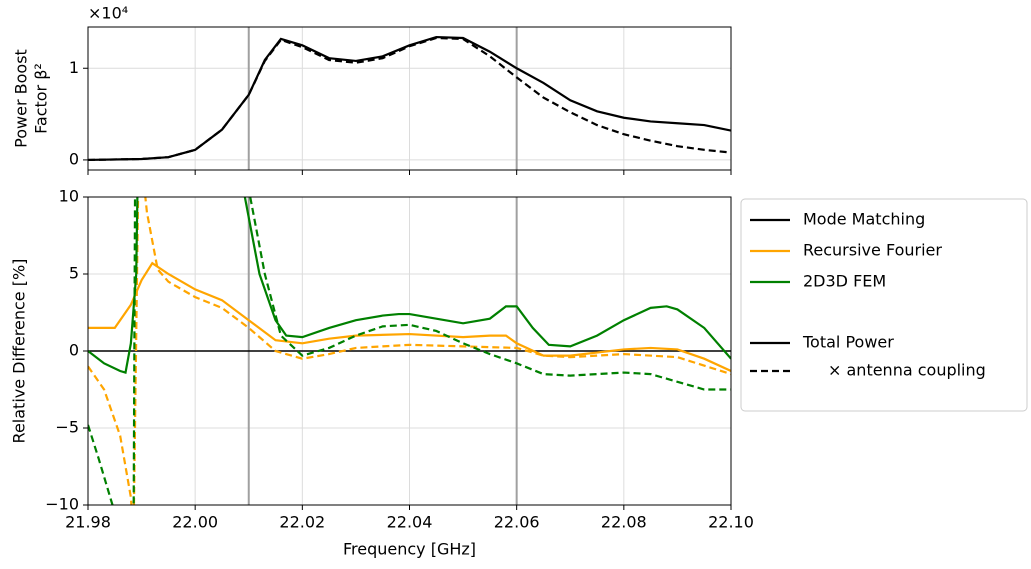  What do you see at coordinates (848, 342) in the screenshot?
I see `legend-label: Total Power` at bounding box center [848, 342].